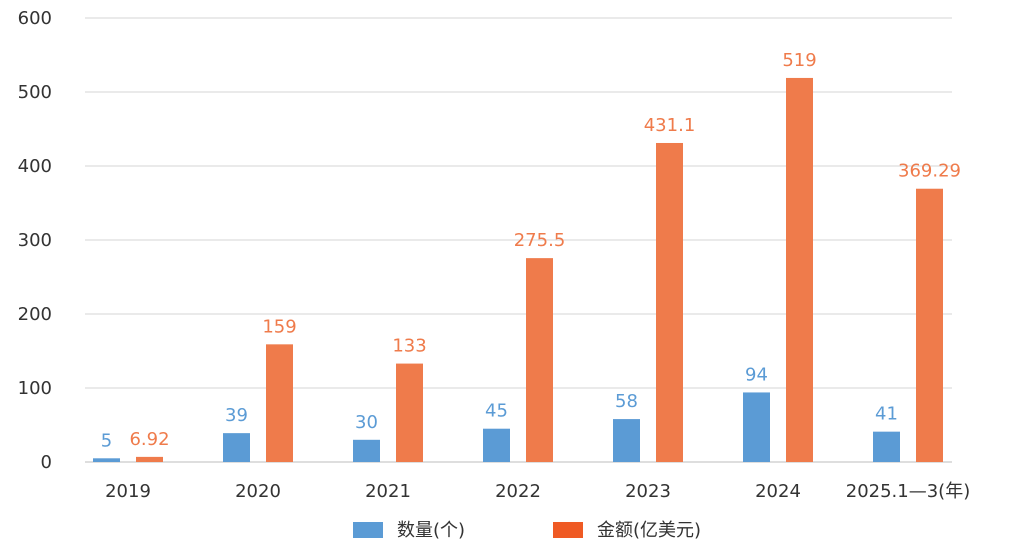 The height and width of the screenshot is (549, 1019). What do you see at coordinates (279, 326) in the screenshot?
I see `data-label-amount: 159` at bounding box center [279, 326].